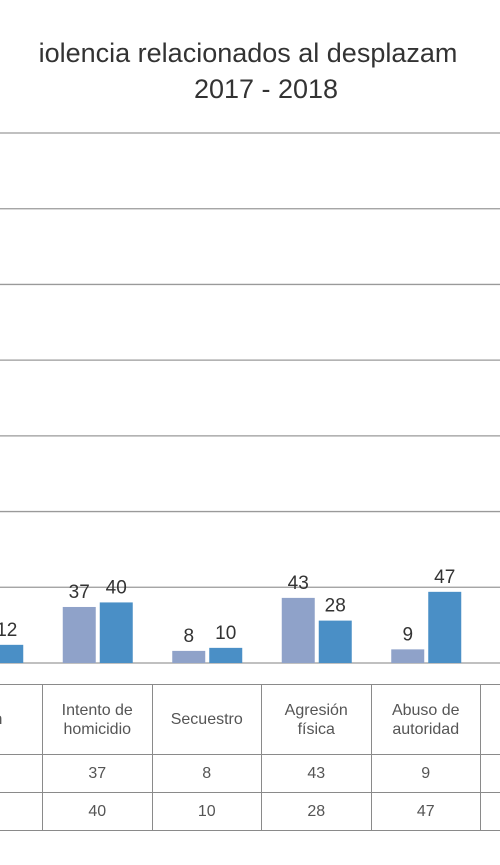 This screenshot has width=500, height=865. What do you see at coordinates (97, 811) in the screenshot?
I see `table-cell: 40` at bounding box center [97, 811].